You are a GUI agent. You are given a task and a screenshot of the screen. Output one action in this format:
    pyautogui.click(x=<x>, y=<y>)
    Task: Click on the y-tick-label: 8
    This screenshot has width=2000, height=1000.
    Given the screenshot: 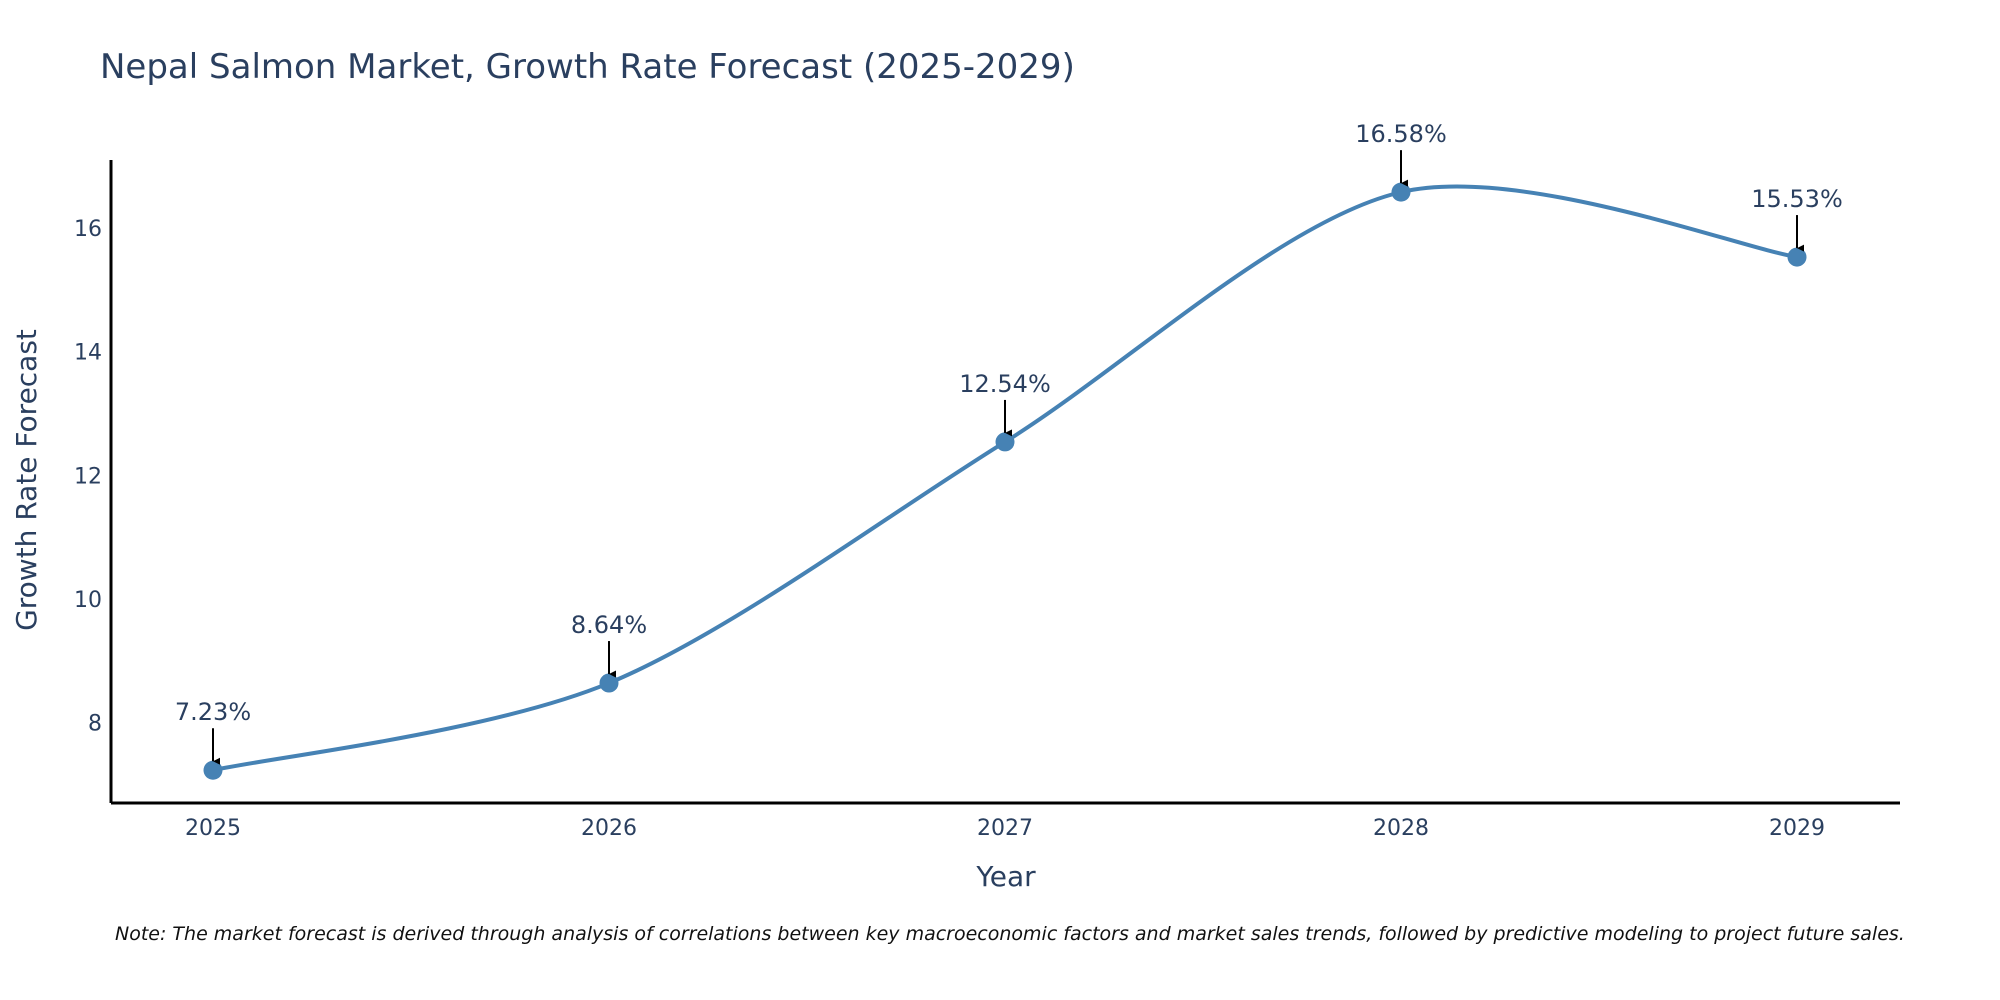 What is the action you would take?
    pyautogui.click(x=95, y=724)
    